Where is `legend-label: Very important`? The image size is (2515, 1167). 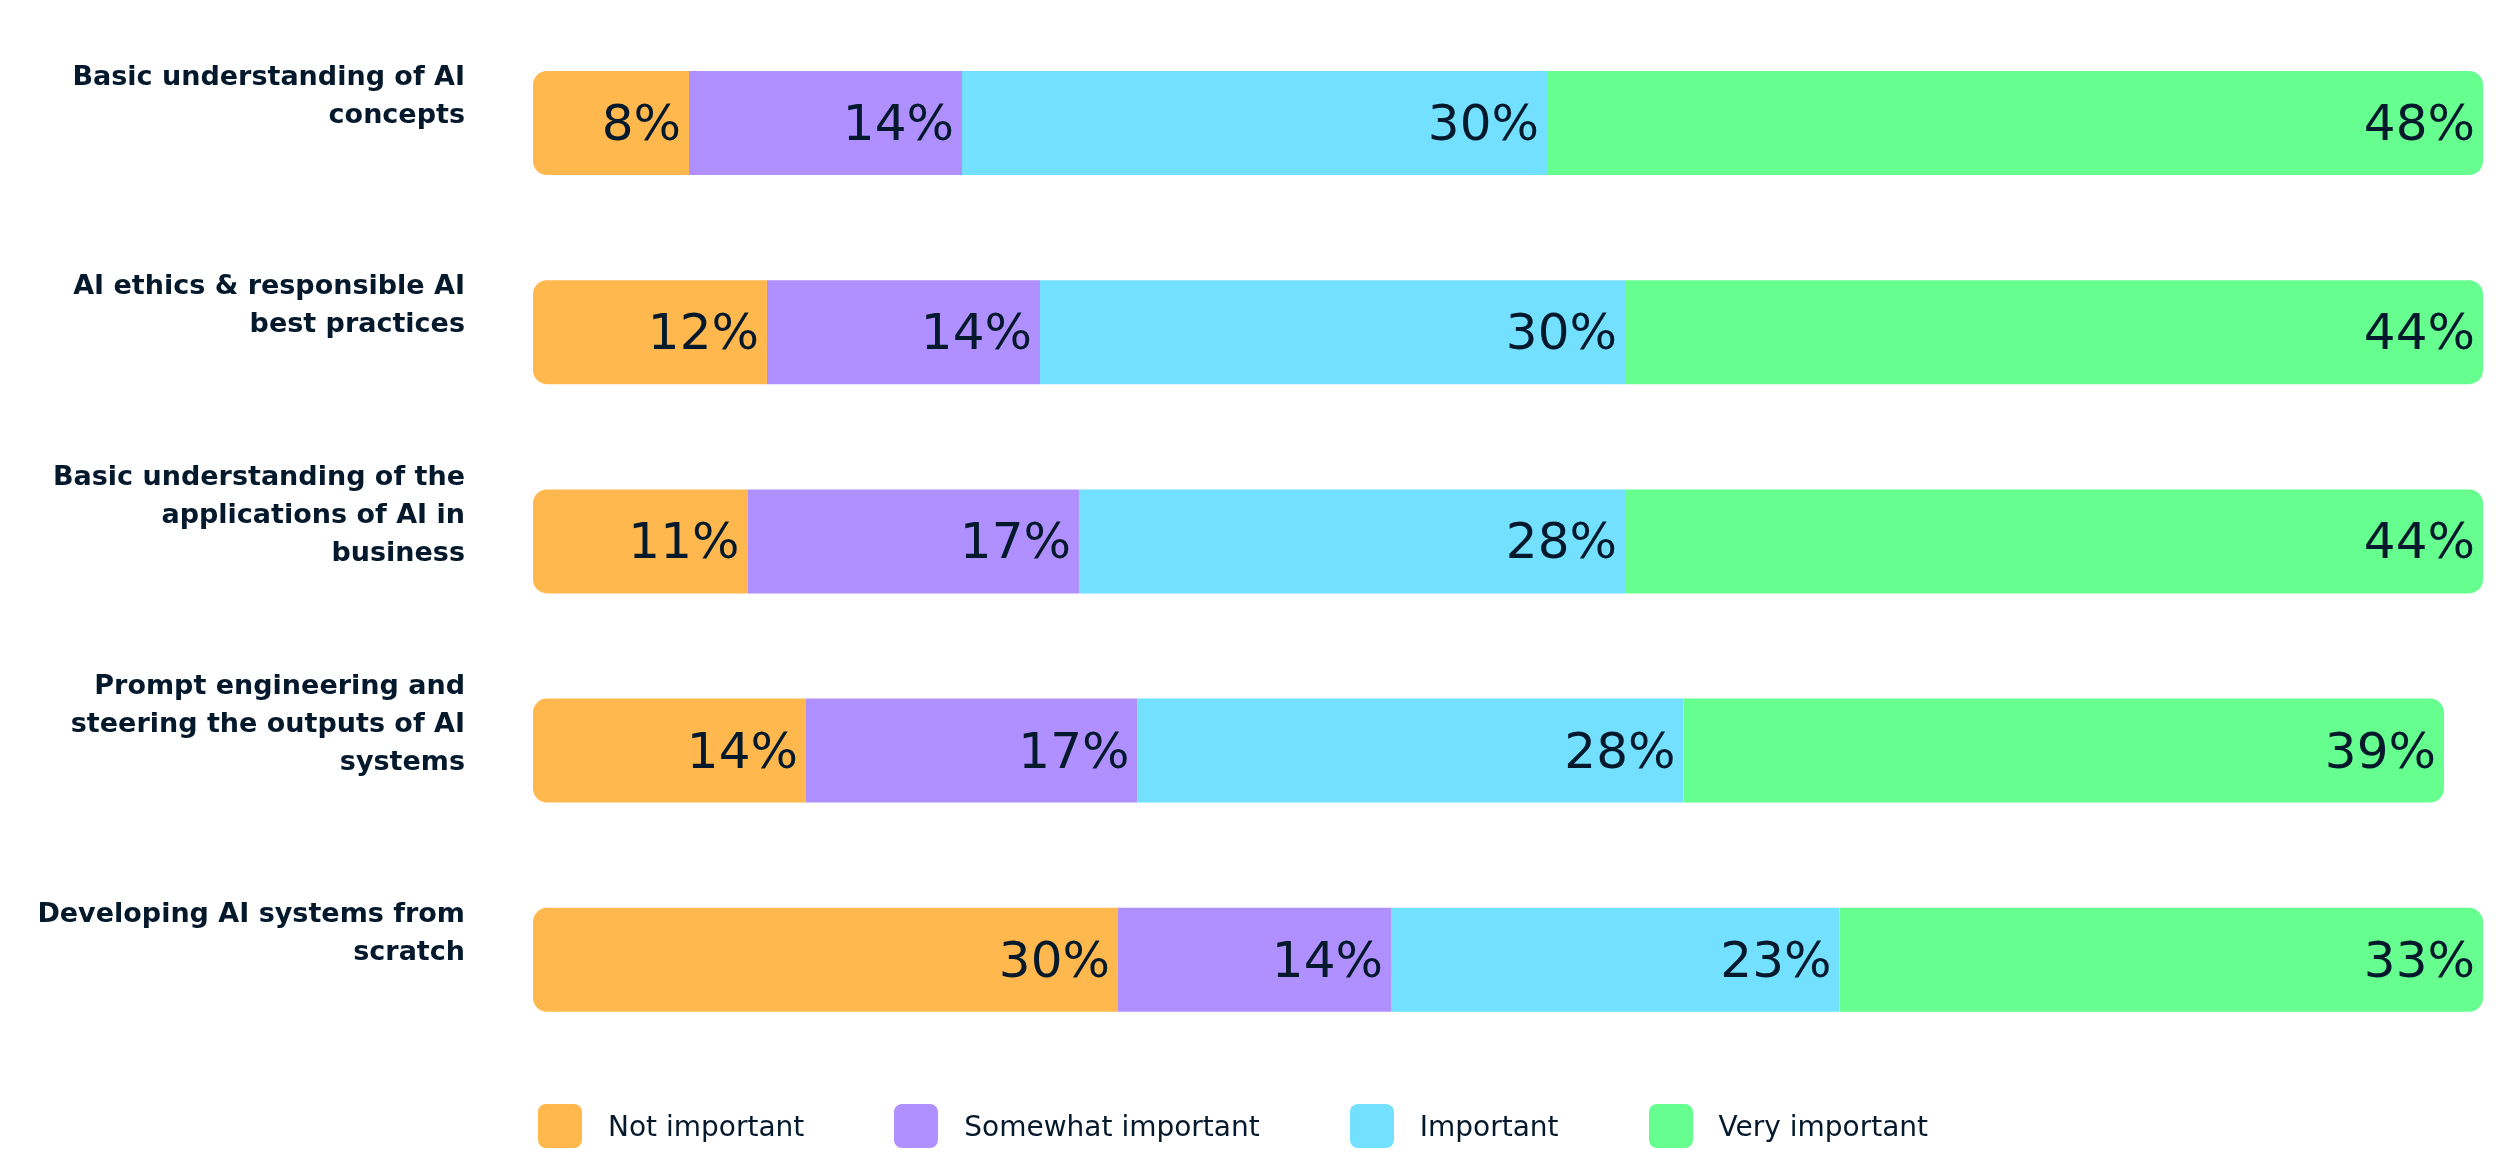 legend-label: Very important is located at coordinates (1823, 1126).